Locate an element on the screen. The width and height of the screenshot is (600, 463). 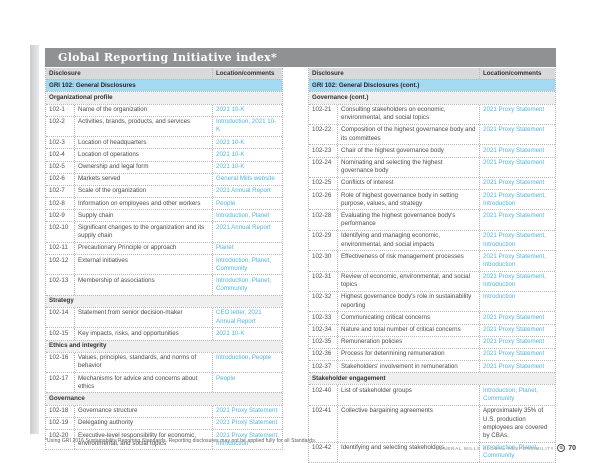
disclosure-title: Ownership and legal form is located at coordinates (143, 167).